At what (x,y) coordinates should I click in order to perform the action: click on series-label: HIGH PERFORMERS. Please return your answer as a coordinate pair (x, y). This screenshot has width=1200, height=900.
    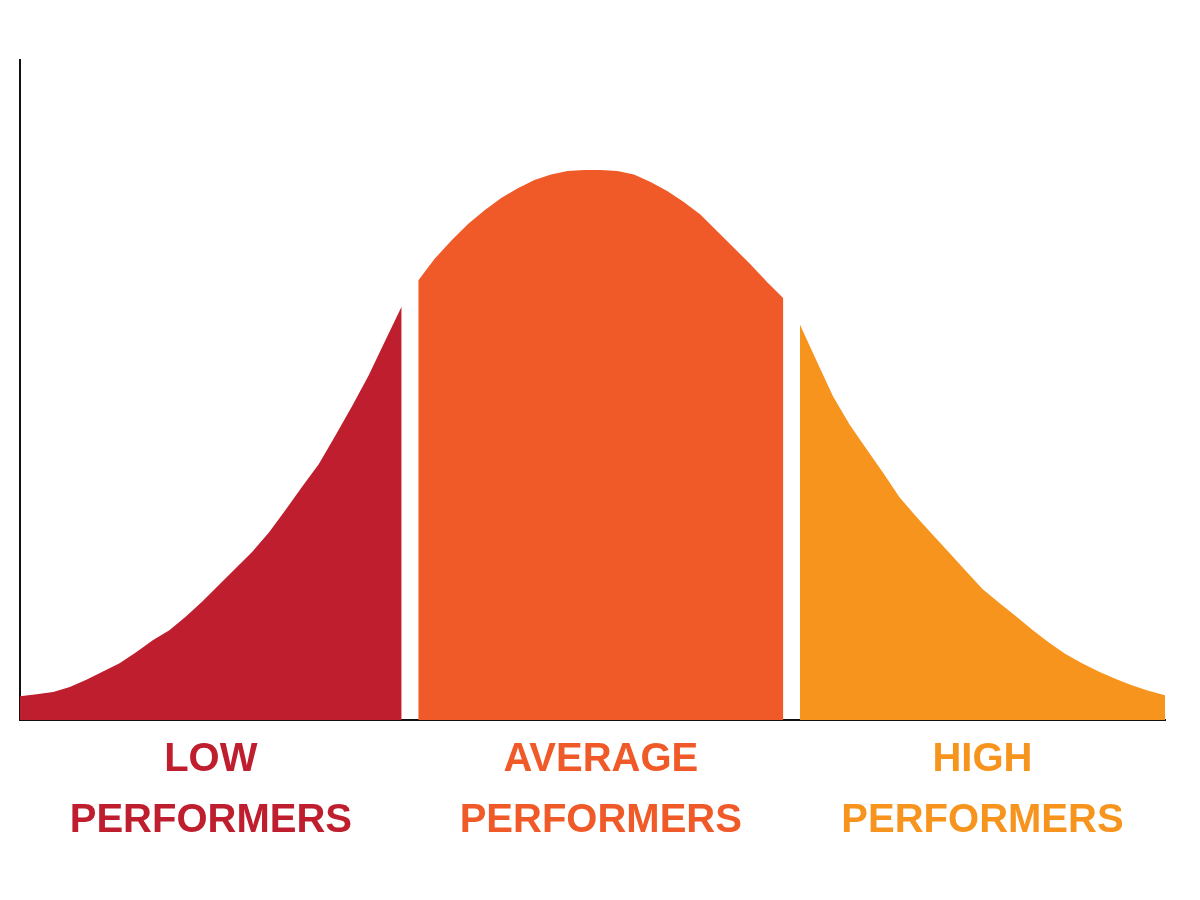
    Looking at the image, I should click on (982, 788).